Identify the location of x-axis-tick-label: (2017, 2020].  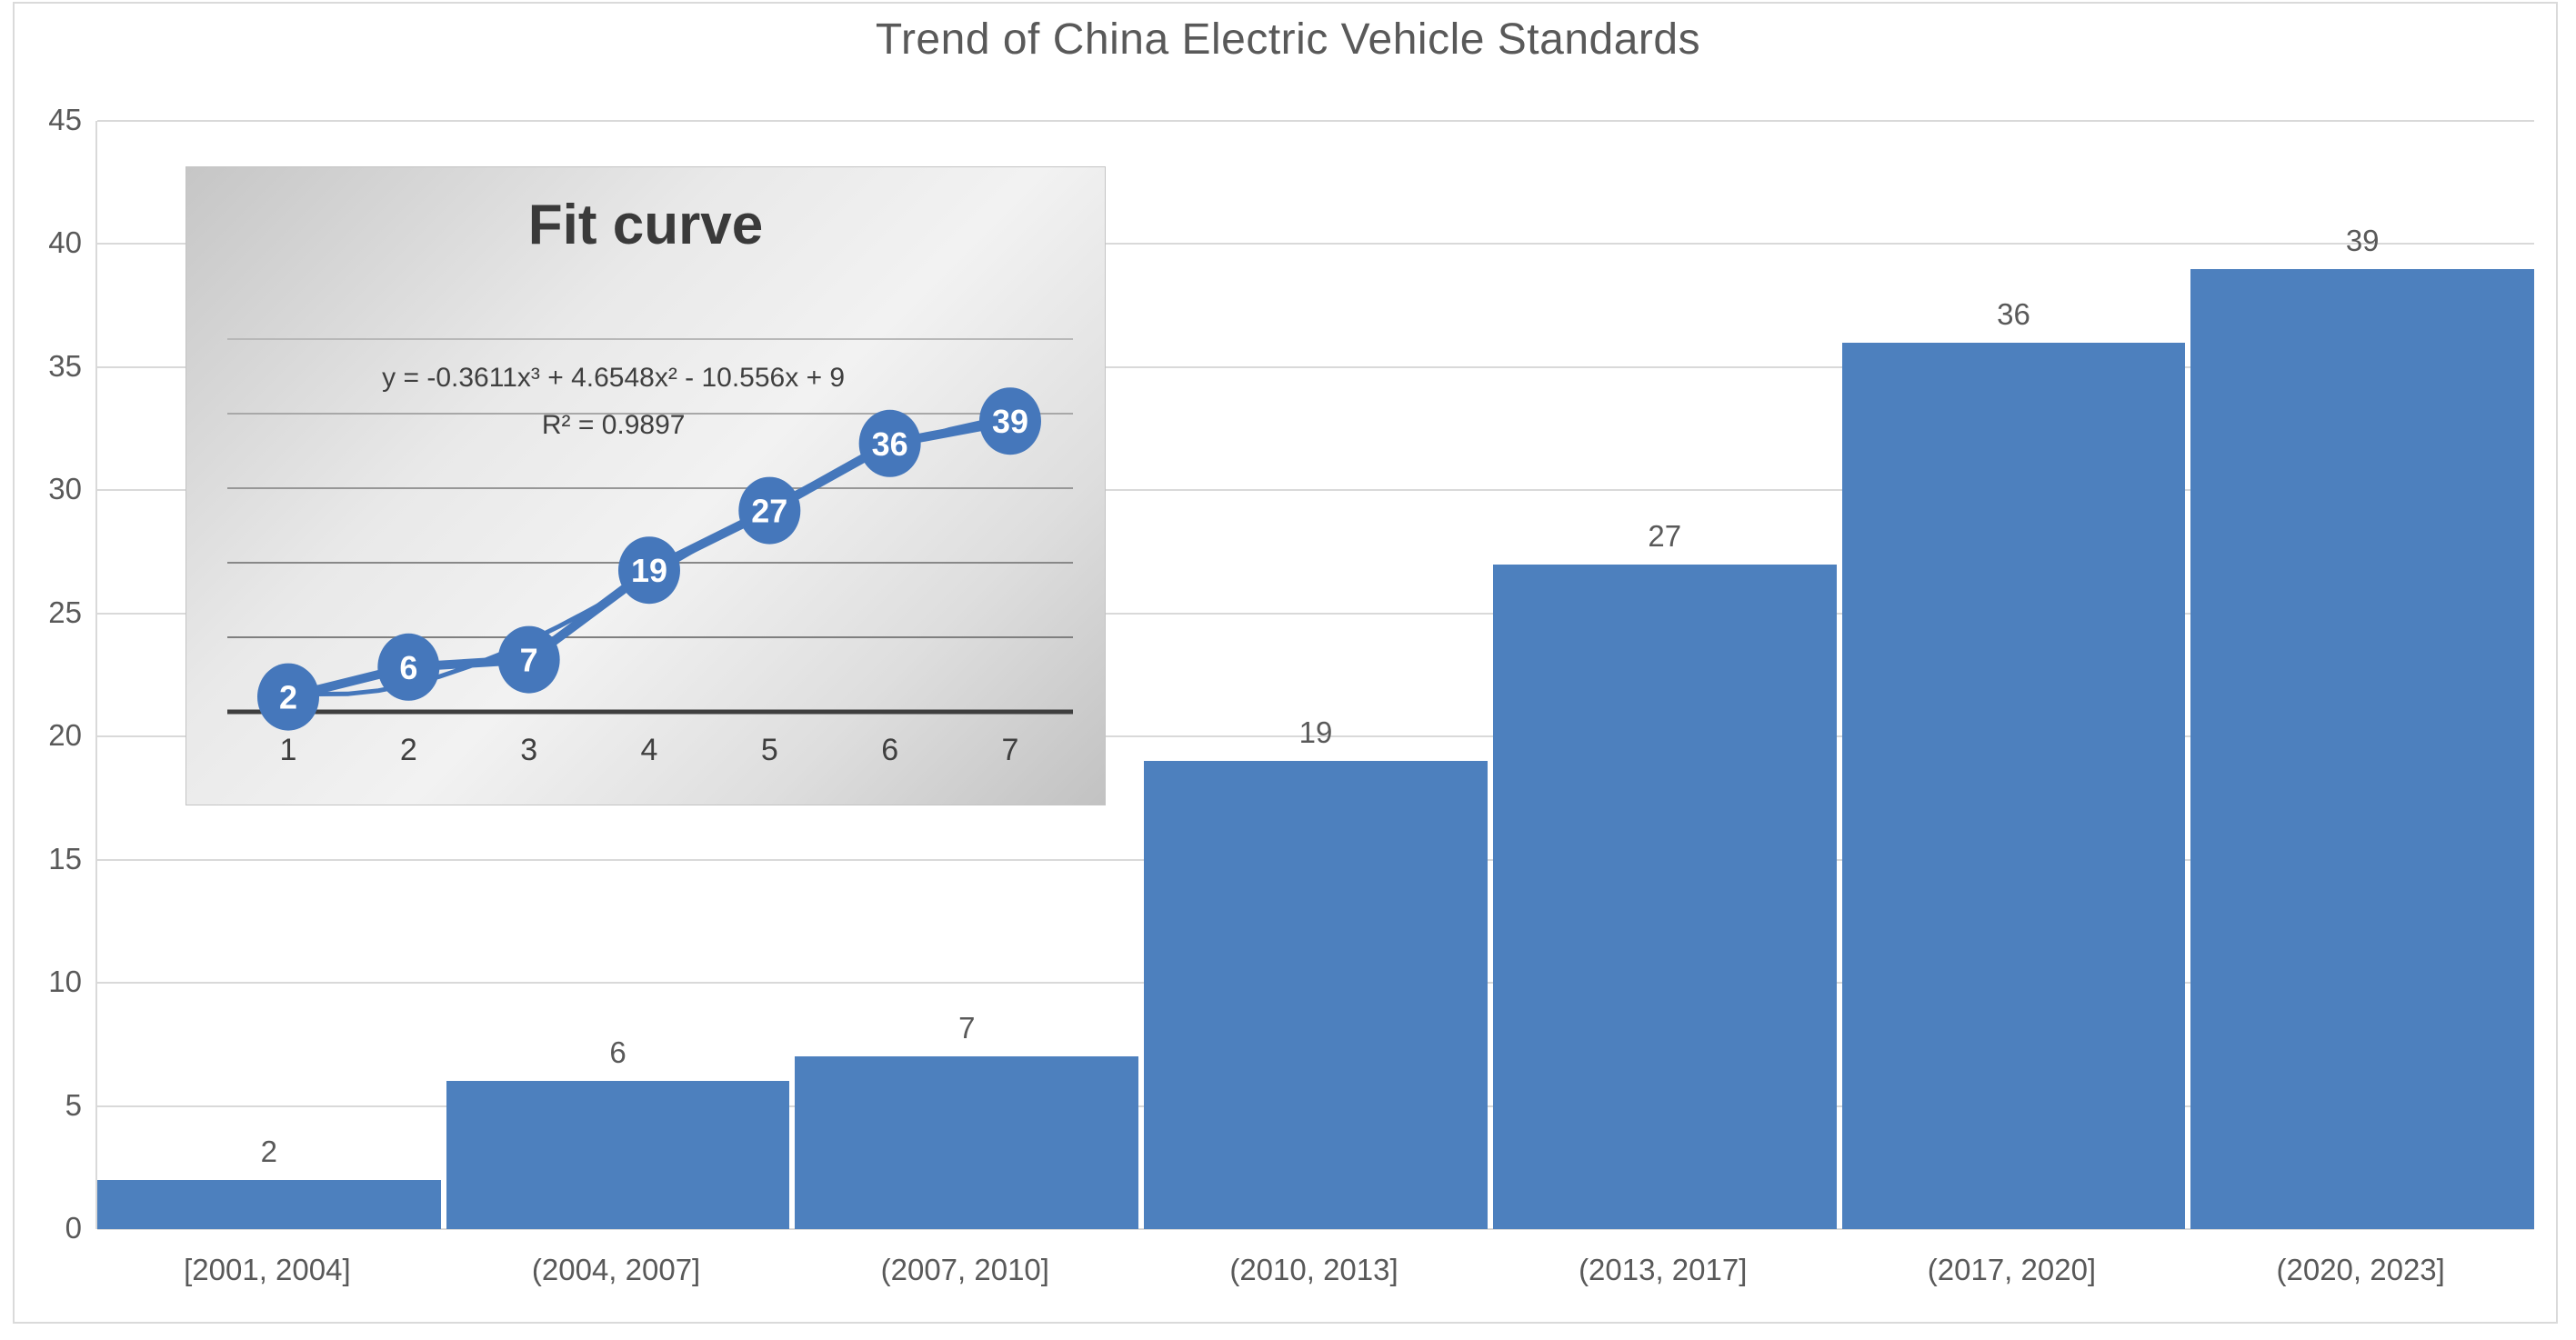
(2012, 1269).